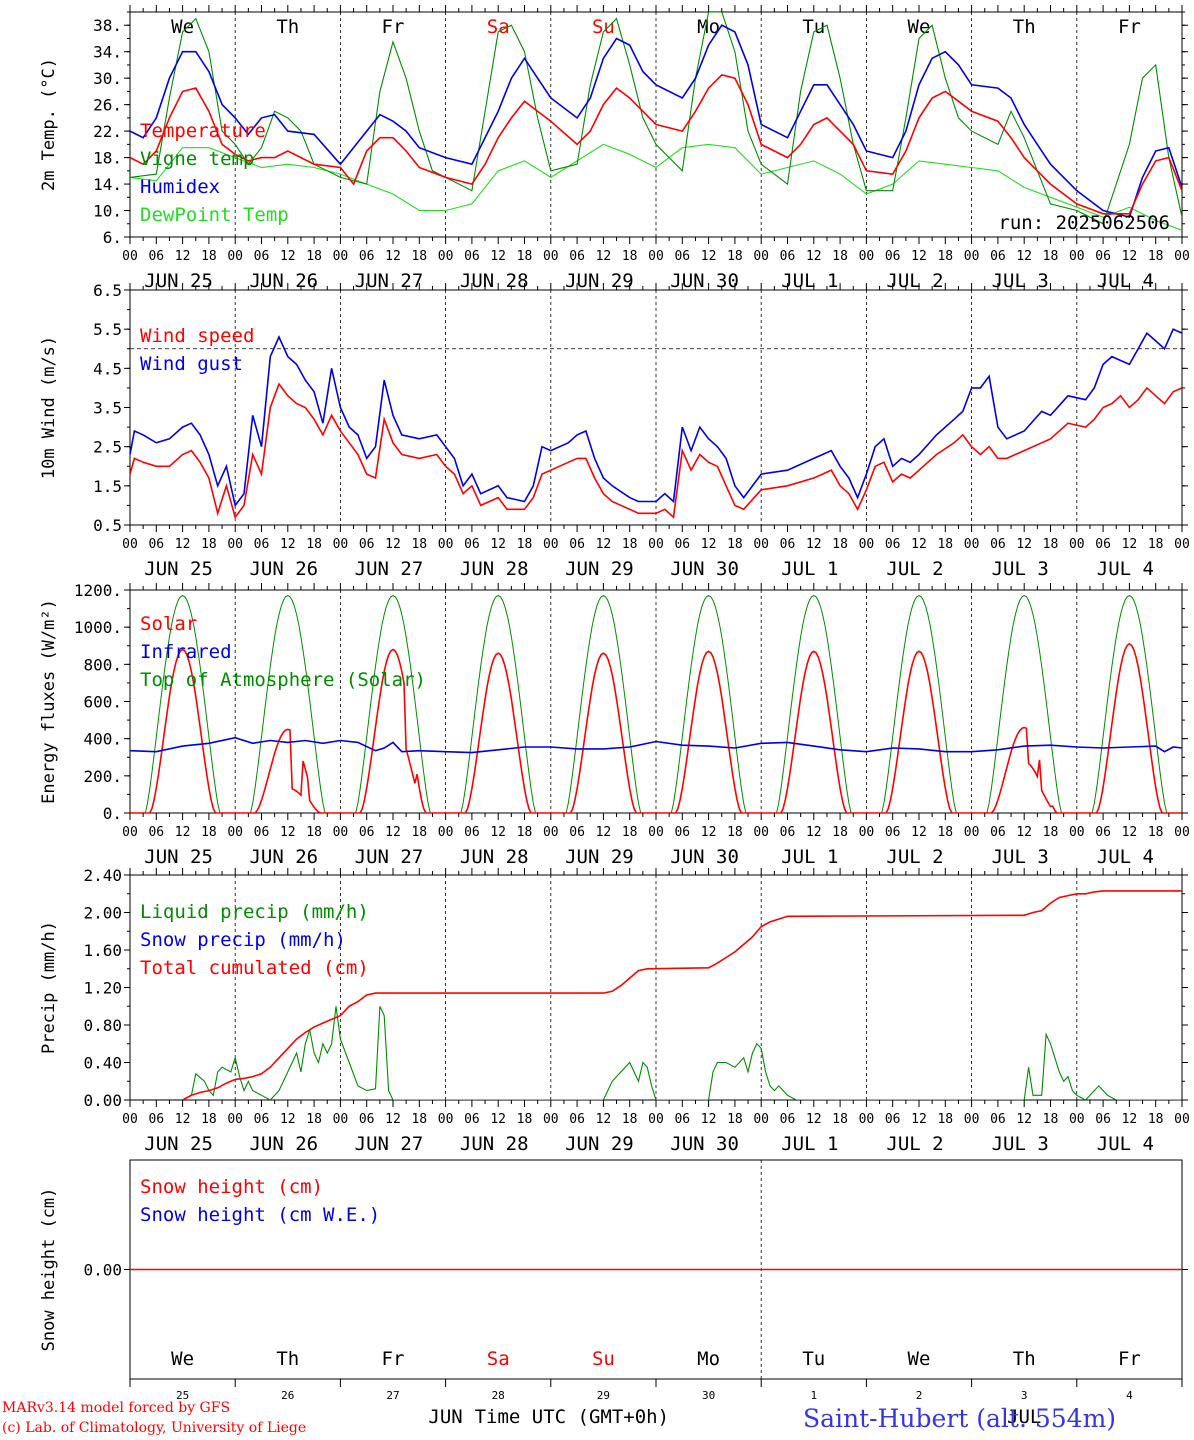 The height and width of the screenshot is (1440, 1194). What do you see at coordinates (260, 1215) in the screenshot?
I see `legend-entry: Snow height (cm W.E.)` at bounding box center [260, 1215].